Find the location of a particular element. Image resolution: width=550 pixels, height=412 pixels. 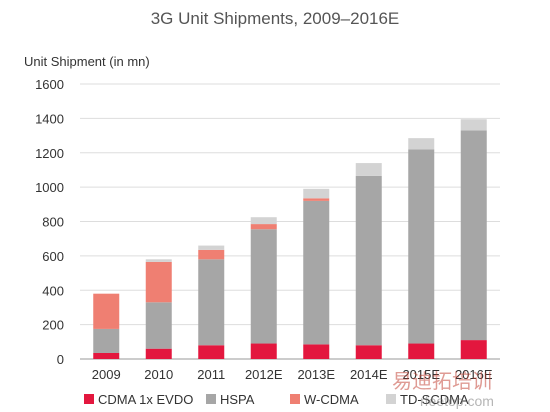

x-tick-label: 2016E is located at coordinates (474, 374).